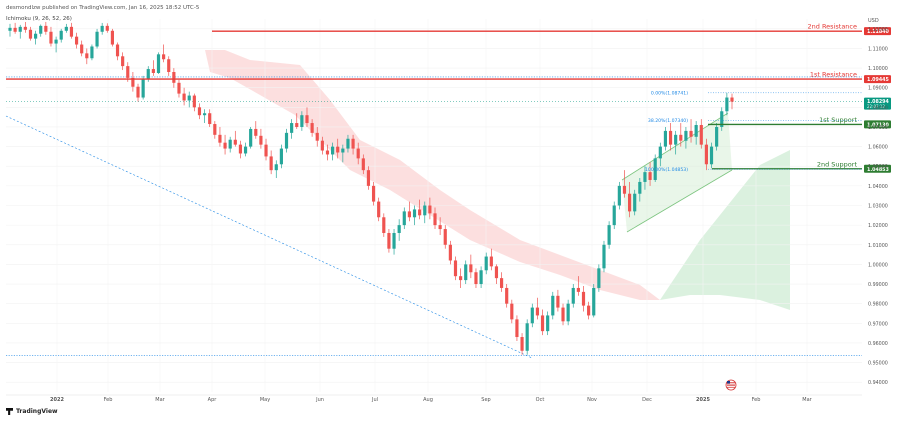 The height and width of the screenshot is (447, 900). I want to click on tradingview-logo: TradingView, so click(32, 411).